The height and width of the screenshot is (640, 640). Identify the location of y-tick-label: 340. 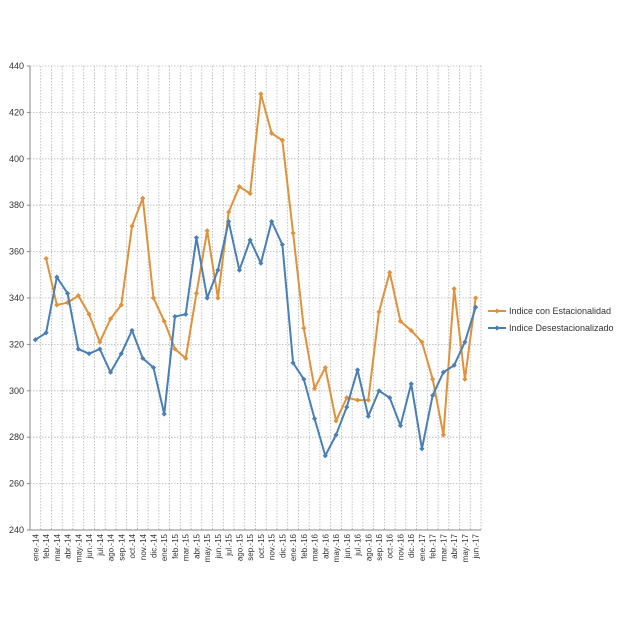
(16, 298).